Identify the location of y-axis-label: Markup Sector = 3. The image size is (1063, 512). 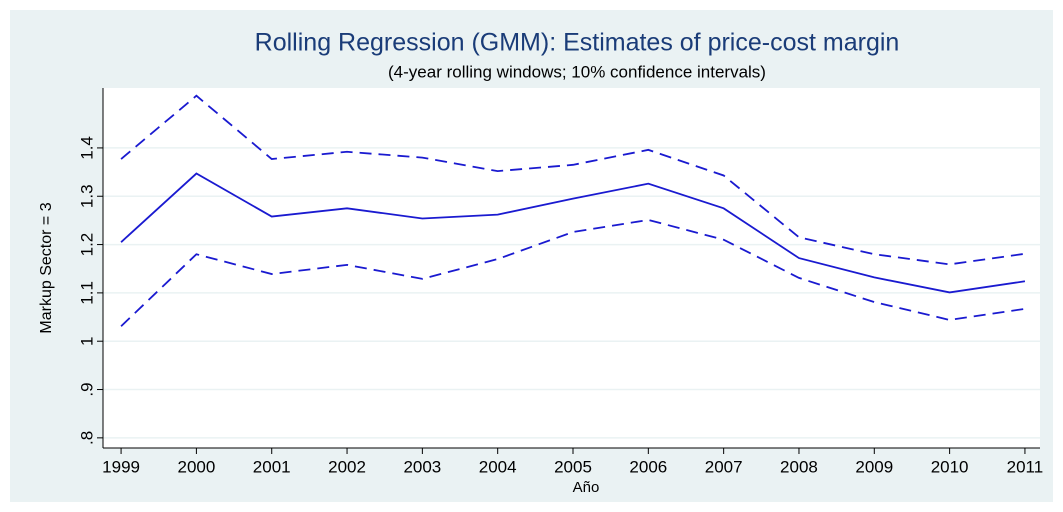
(46, 267).